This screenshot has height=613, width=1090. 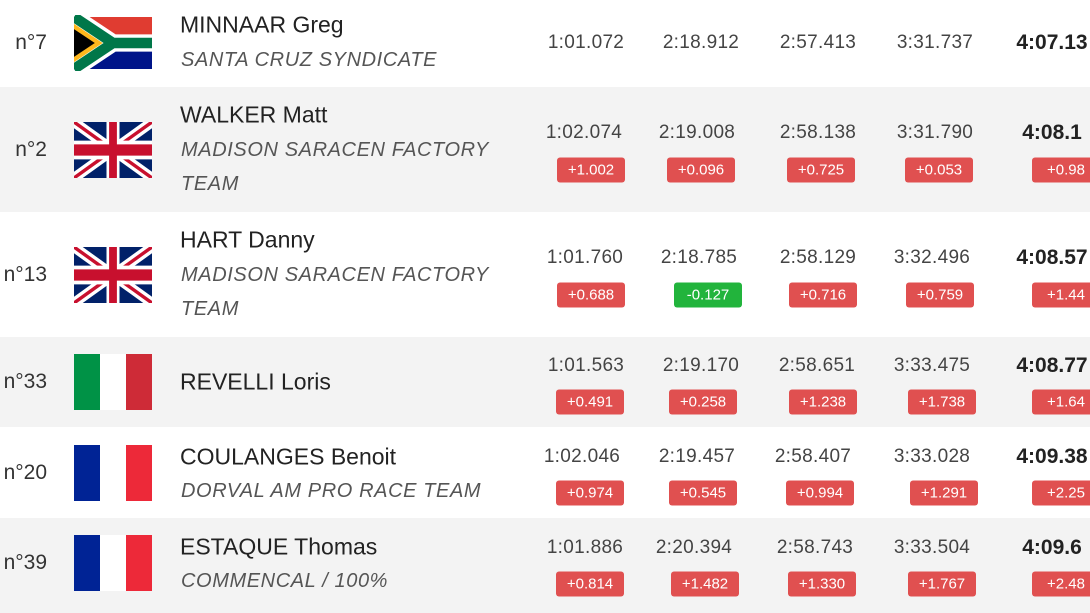 I want to click on team: DORVAL AM PRO RACE TEAM, so click(x=331, y=491).